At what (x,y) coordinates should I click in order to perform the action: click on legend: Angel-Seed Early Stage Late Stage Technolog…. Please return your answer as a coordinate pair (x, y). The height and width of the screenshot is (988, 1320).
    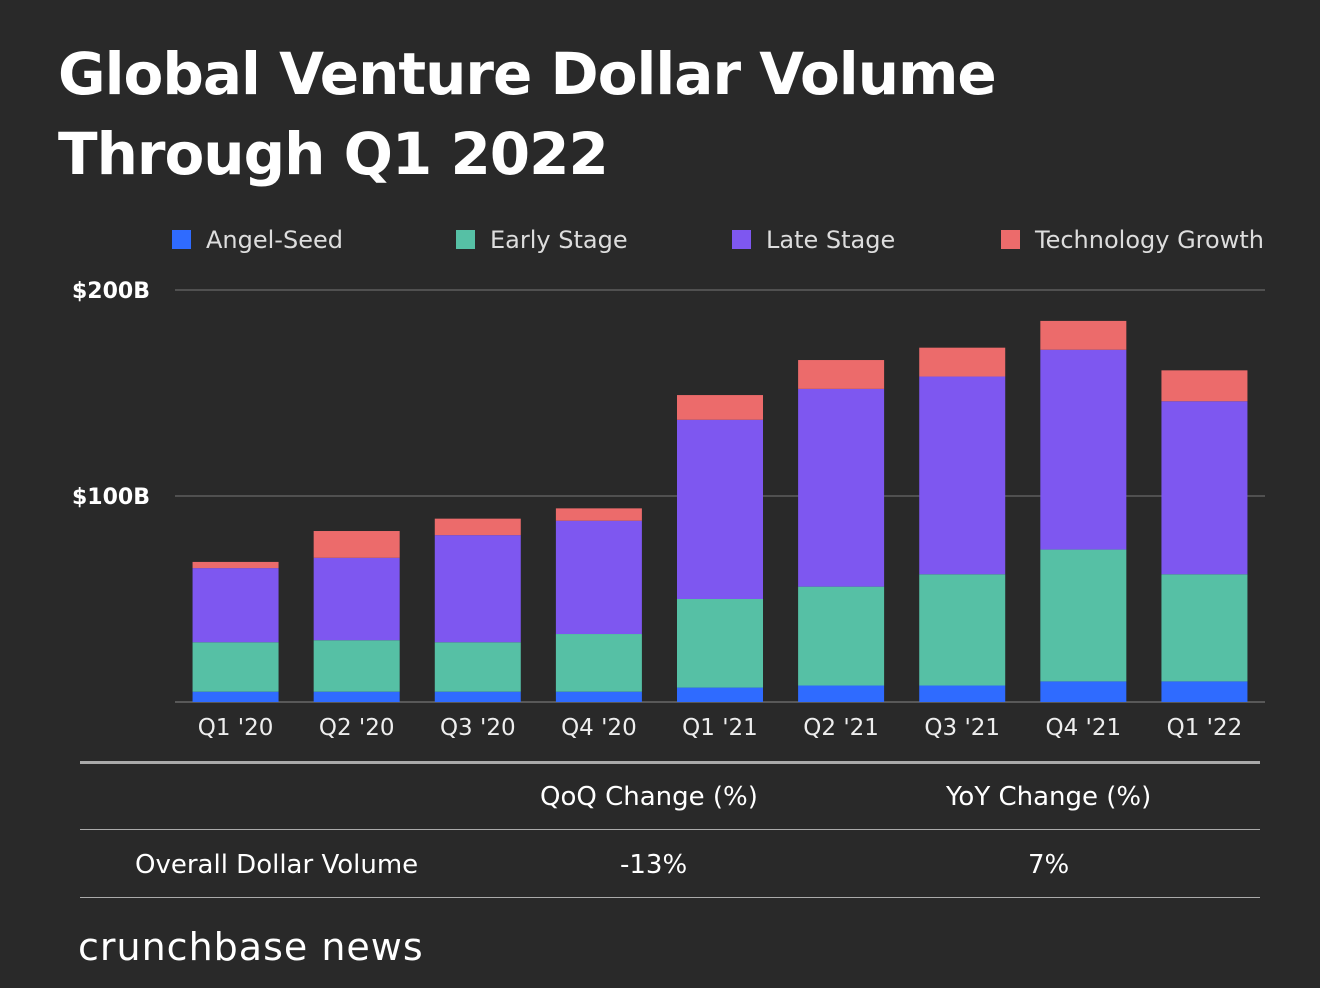
    Looking at the image, I should click on (718, 240).